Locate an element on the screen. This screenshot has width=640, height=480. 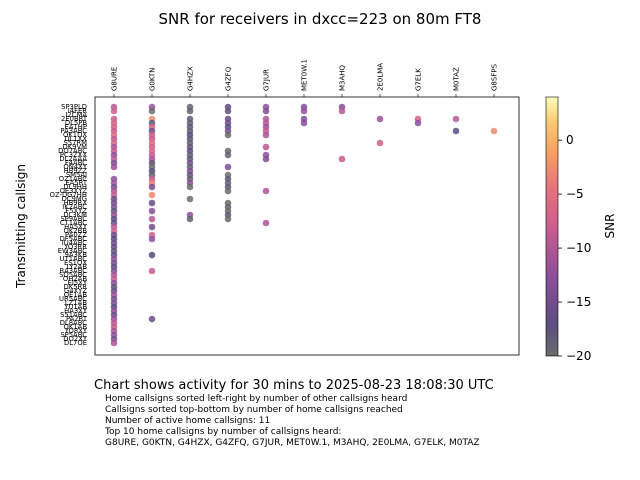
y-tick-label: DL8ABC is located at coordinates (74, 323).